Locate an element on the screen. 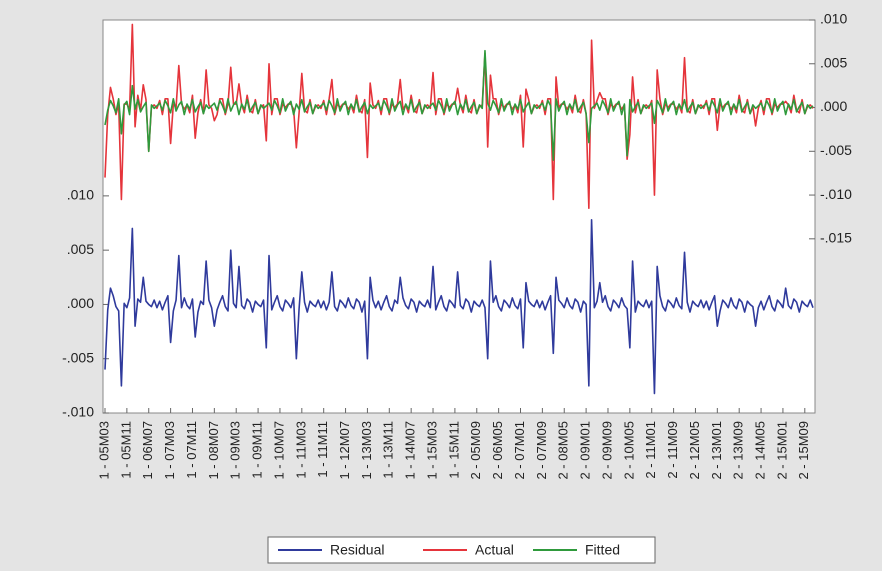  y-tick-label: -.005 is located at coordinates (78, 357).